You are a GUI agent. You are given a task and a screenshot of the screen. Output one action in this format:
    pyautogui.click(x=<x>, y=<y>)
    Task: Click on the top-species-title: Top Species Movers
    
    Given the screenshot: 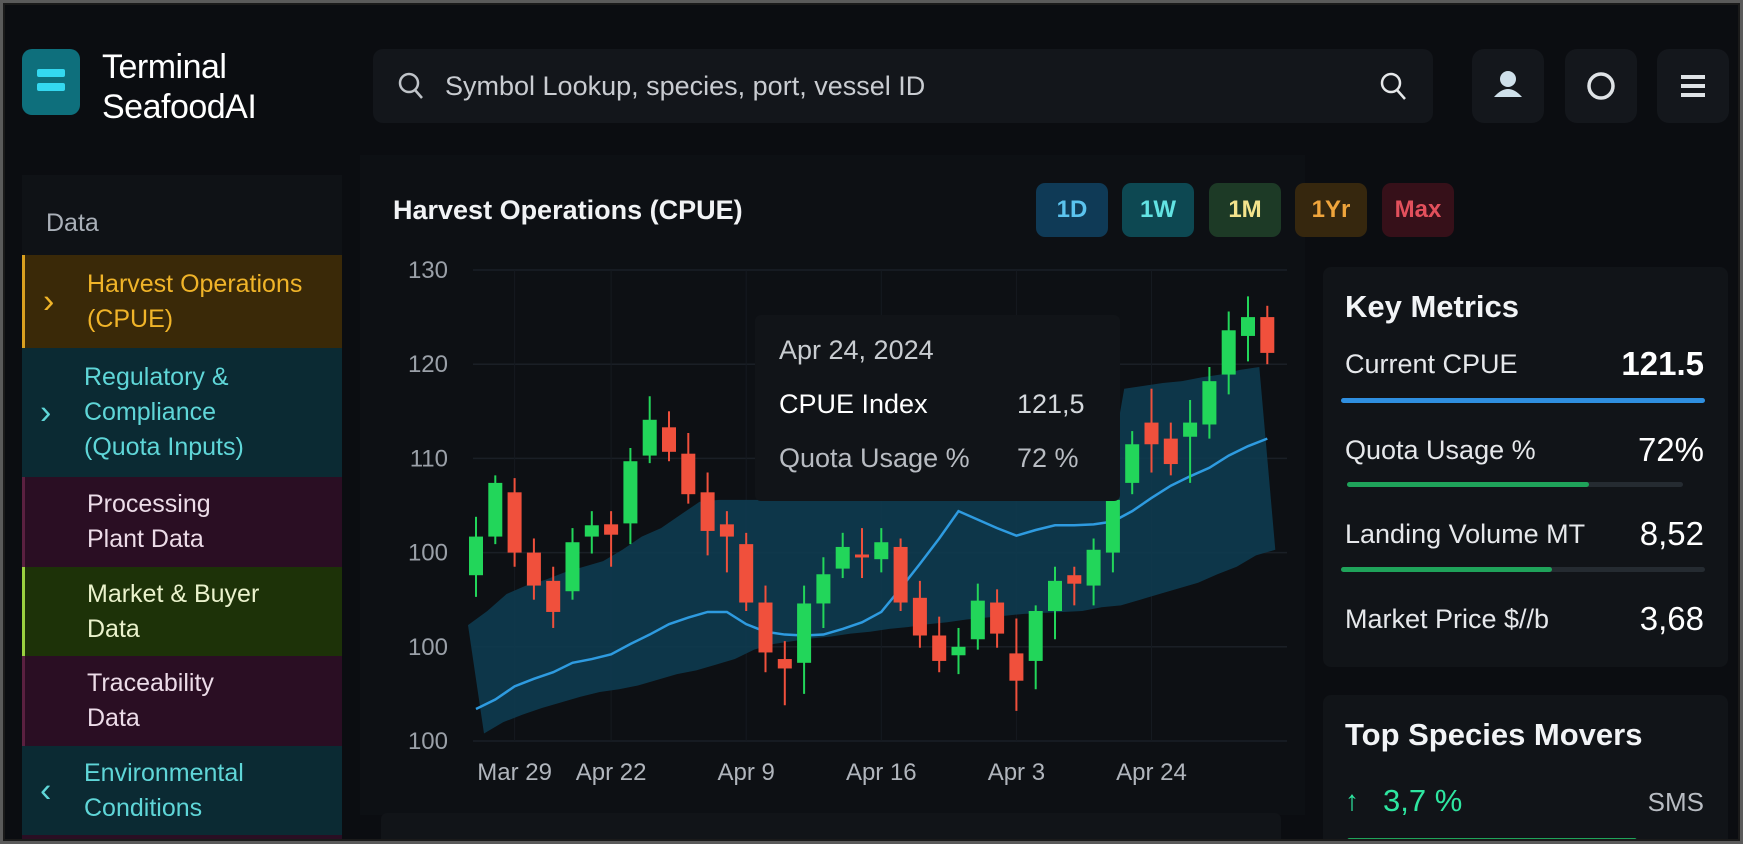 What is the action you would take?
    pyautogui.click(x=1494, y=734)
    